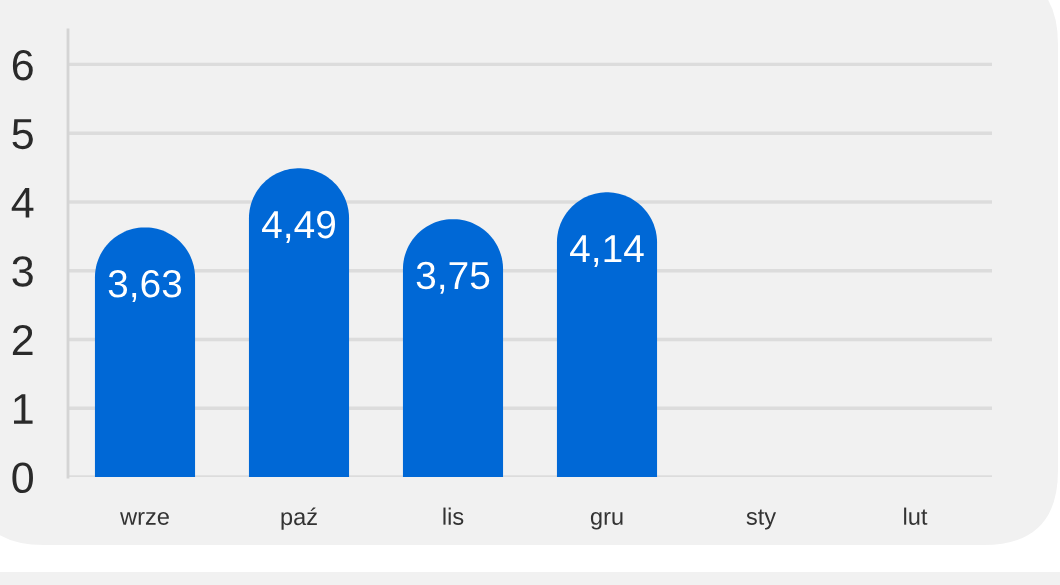 The image size is (1060, 585). What do you see at coordinates (22, 134) in the screenshot?
I see `y-tick-label: 5` at bounding box center [22, 134].